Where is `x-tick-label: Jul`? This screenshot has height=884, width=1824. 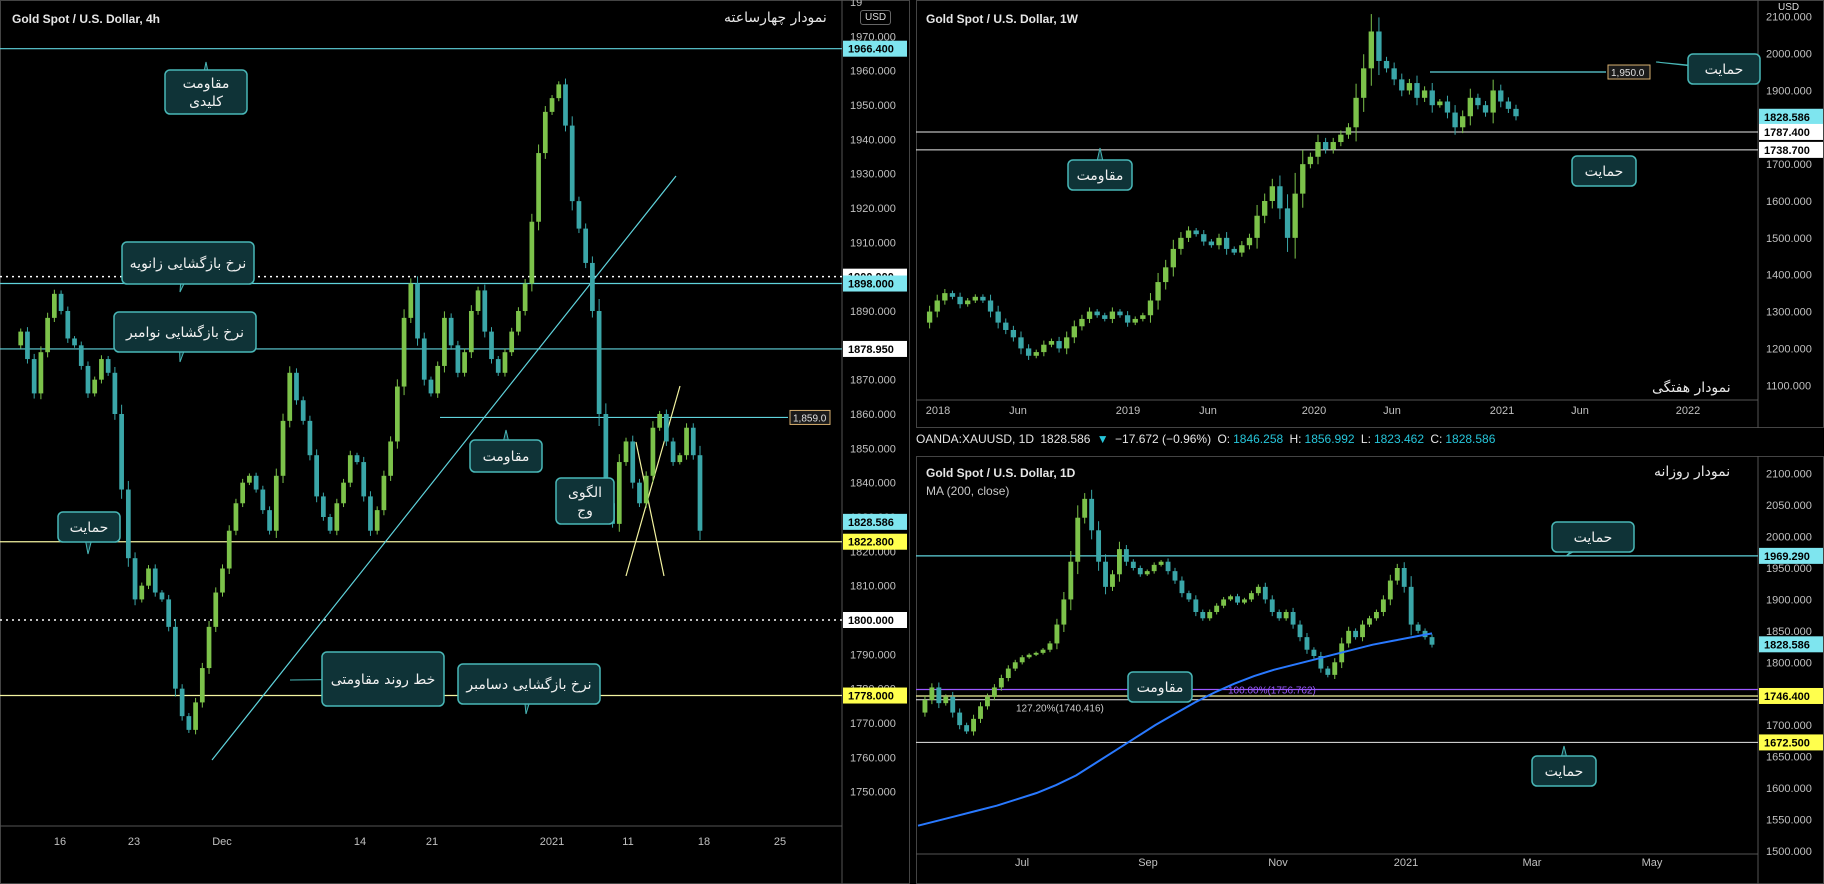
x-tick-label: Jul is located at coordinates (1022, 863).